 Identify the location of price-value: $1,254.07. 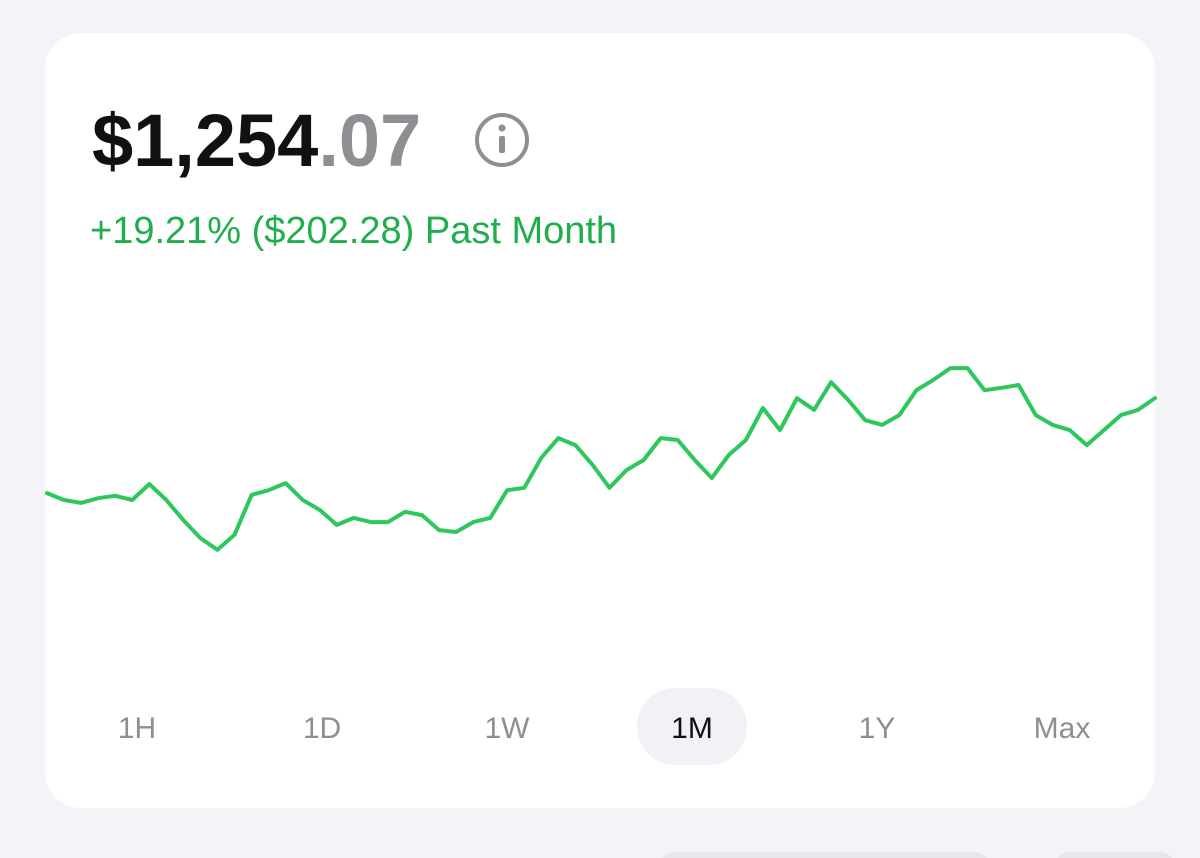
(256, 140).